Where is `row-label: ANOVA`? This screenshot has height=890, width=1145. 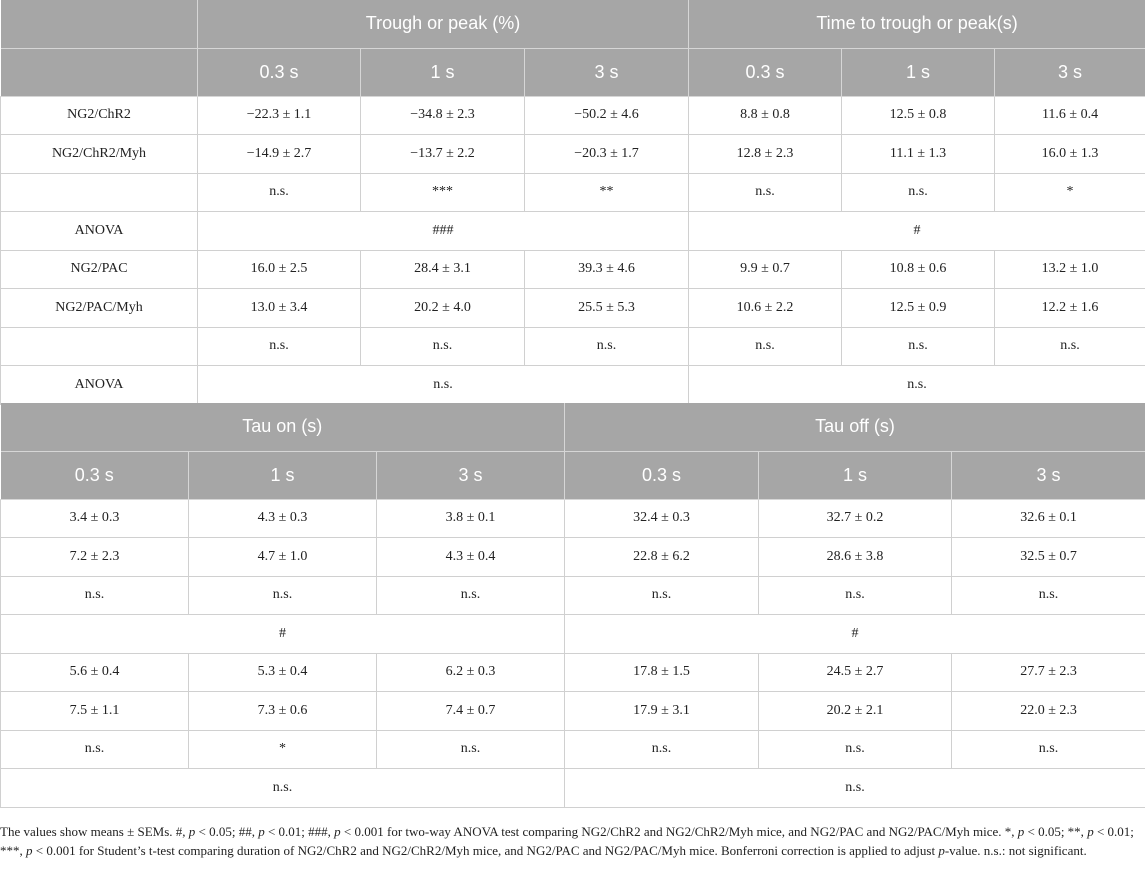 row-label: ANOVA is located at coordinates (99, 231).